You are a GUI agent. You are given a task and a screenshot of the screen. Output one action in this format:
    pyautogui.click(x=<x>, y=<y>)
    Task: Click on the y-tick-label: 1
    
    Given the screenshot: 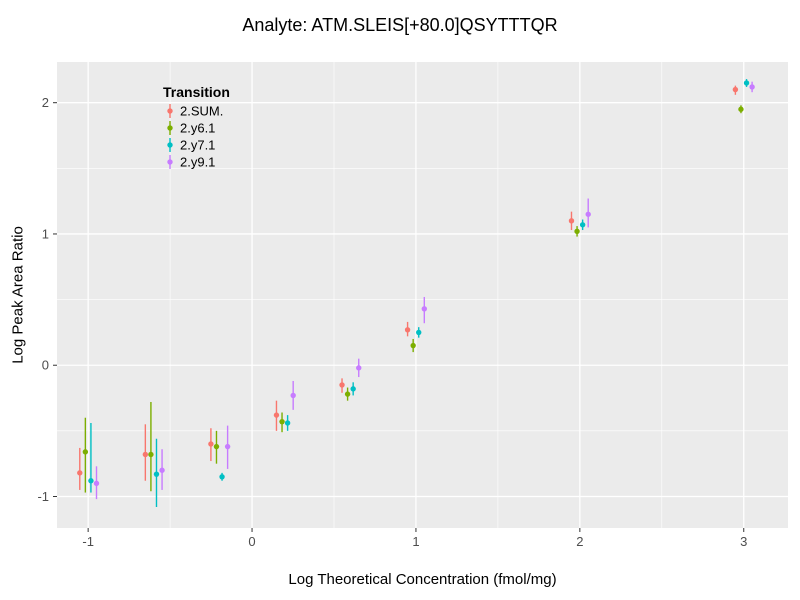 What is the action you would take?
    pyautogui.click(x=45, y=233)
    